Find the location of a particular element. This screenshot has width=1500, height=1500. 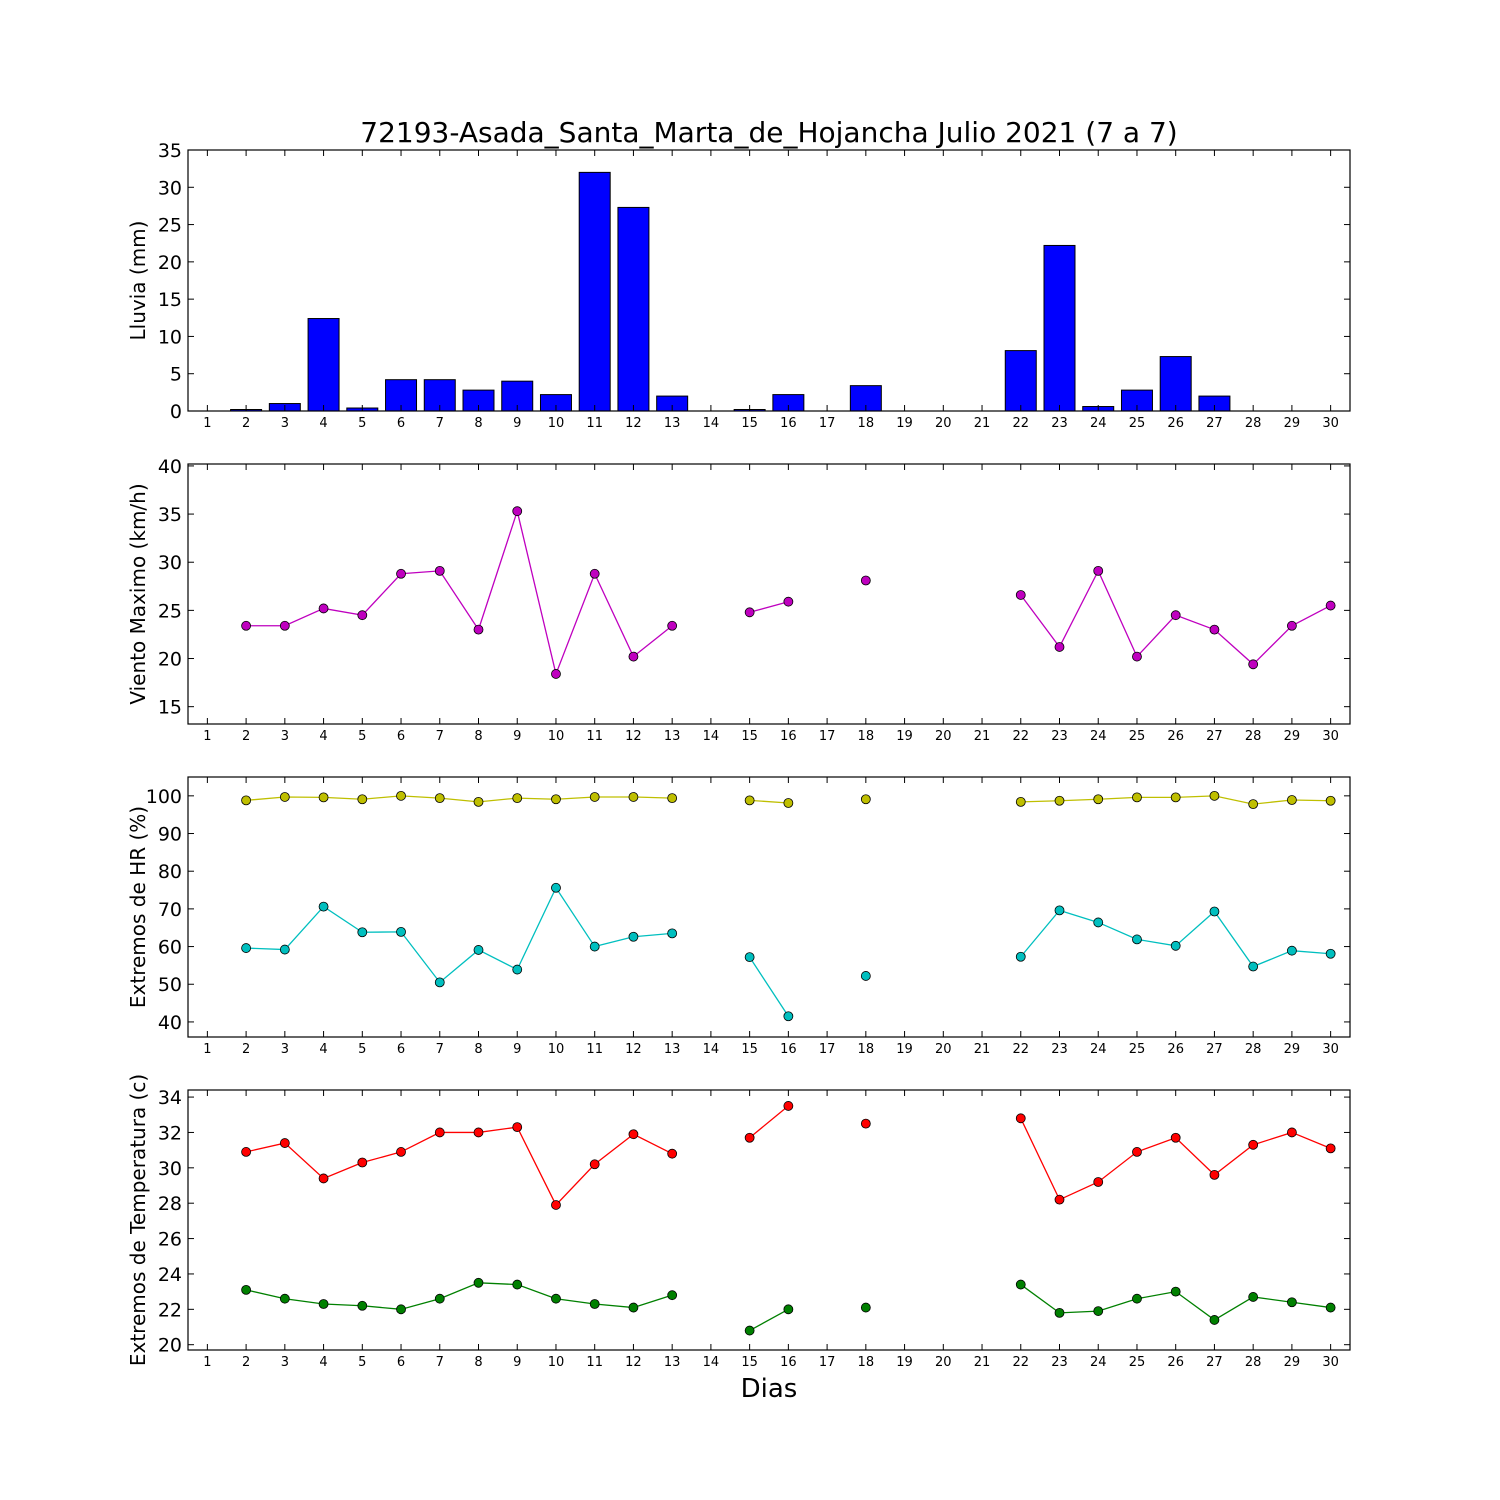

humidity-ytick-label: 50 is located at coordinates (170, 985).